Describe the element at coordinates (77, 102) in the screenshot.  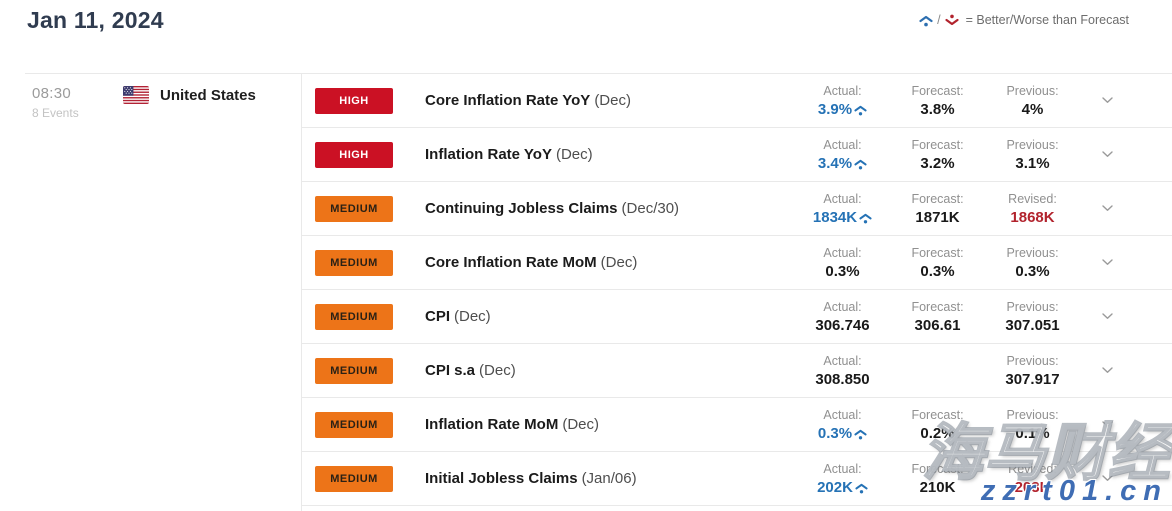
I see `session-time-group: 08:30 8 Events` at that location.